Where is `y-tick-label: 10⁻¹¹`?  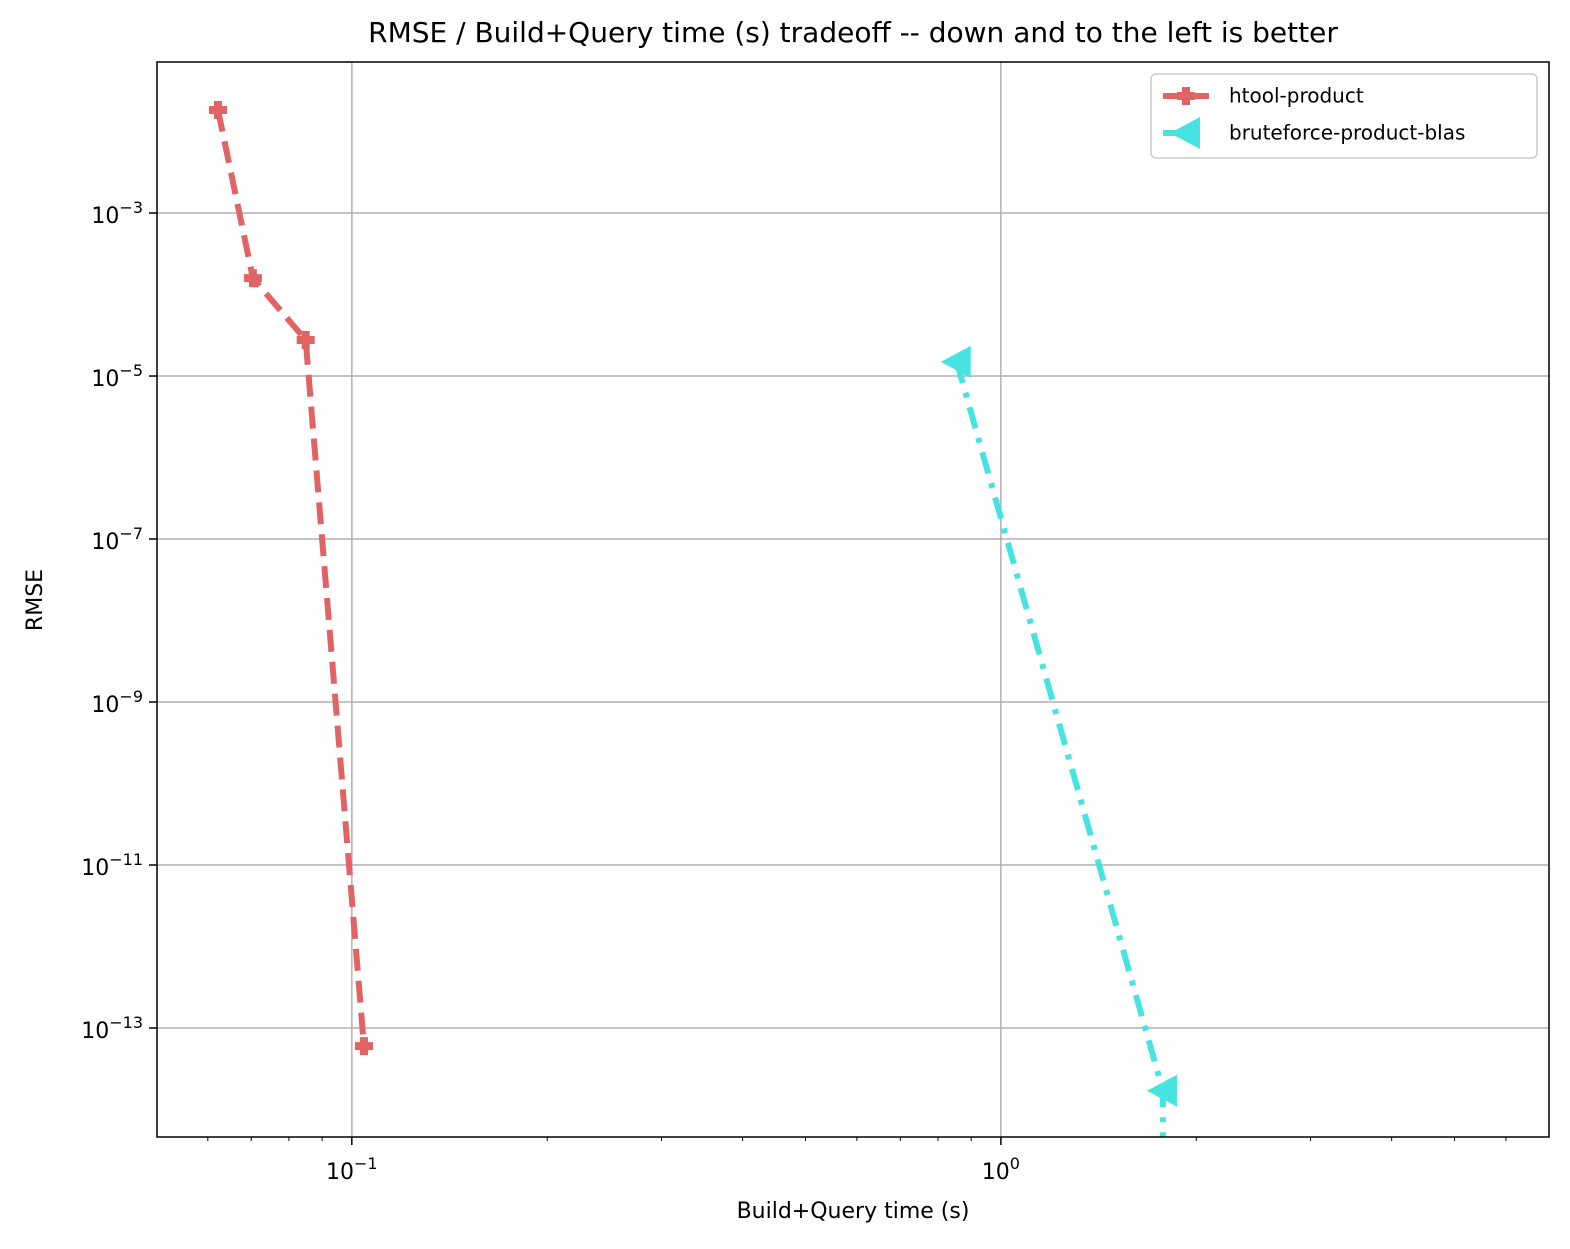 y-tick-label: 10⁻¹¹ is located at coordinates (112, 866).